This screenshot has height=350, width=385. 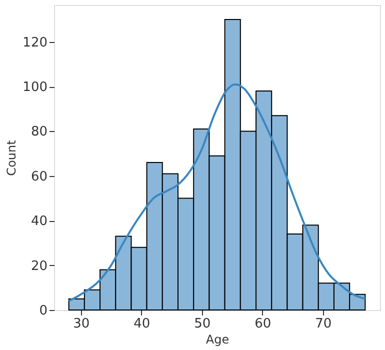 I want to click on x-tick-label: 50, so click(x=202, y=324).